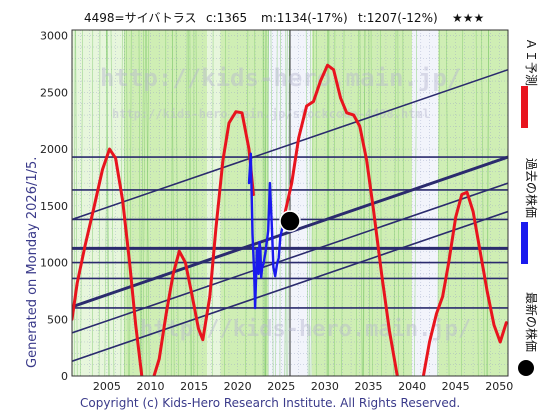 The image size is (560, 420). I want to click on legend-past-label: 過去の株価, so click(531, 188).